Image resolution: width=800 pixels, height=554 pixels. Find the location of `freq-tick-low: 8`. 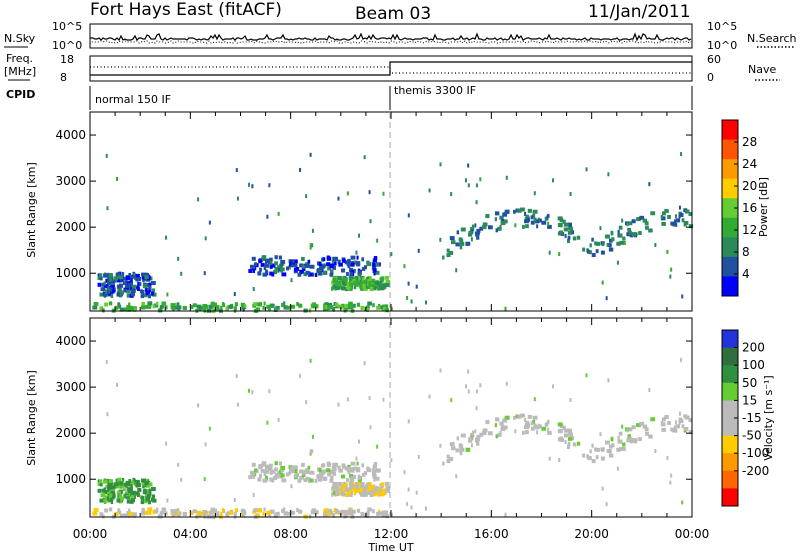

freq-tick-low: 8 is located at coordinates (63, 77).